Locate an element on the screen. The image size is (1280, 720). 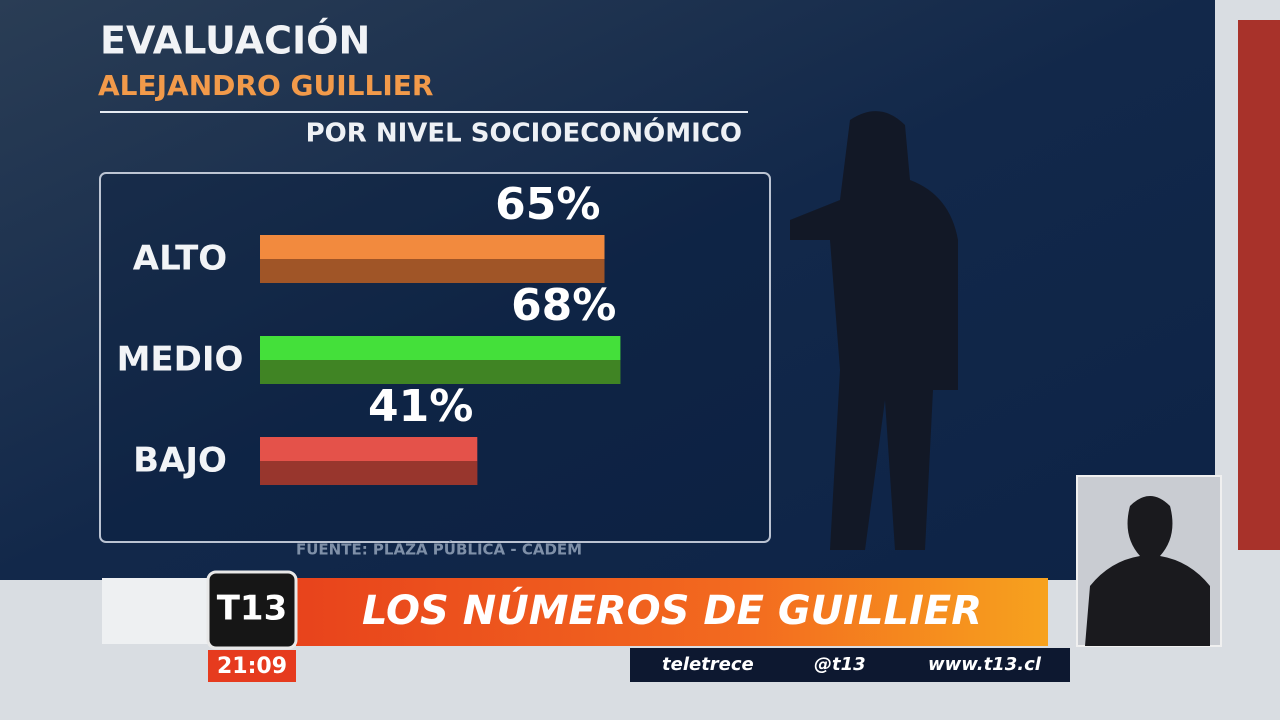
social-facebook: teletrece is located at coordinates (708, 664).